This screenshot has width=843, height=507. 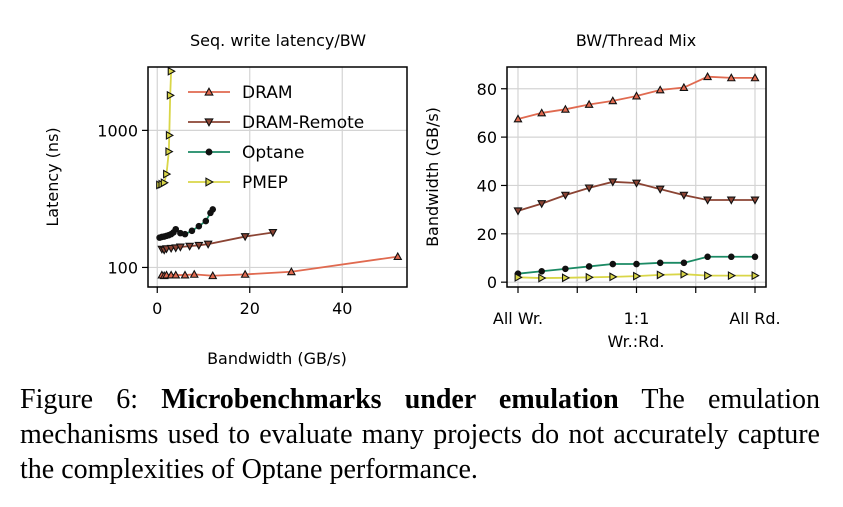 What do you see at coordinates (487, 234) in the screenshot?
I see `y-tick-label: 20` at bounding box center [487, 234].